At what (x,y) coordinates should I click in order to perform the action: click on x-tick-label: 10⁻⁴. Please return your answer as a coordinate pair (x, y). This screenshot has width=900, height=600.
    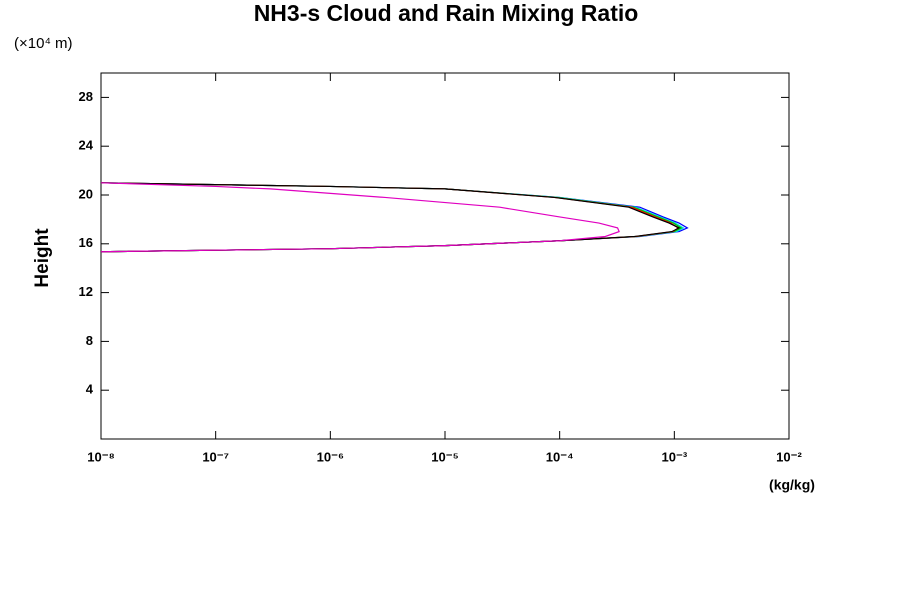
    Looking at the image, I should click on (560, 456).